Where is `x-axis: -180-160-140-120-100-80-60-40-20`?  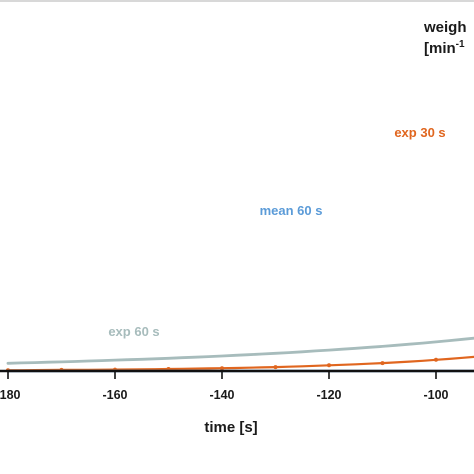
x-axis: -180-160-140-120-100-80-60-40-20 is located at coordinates (237, 385).